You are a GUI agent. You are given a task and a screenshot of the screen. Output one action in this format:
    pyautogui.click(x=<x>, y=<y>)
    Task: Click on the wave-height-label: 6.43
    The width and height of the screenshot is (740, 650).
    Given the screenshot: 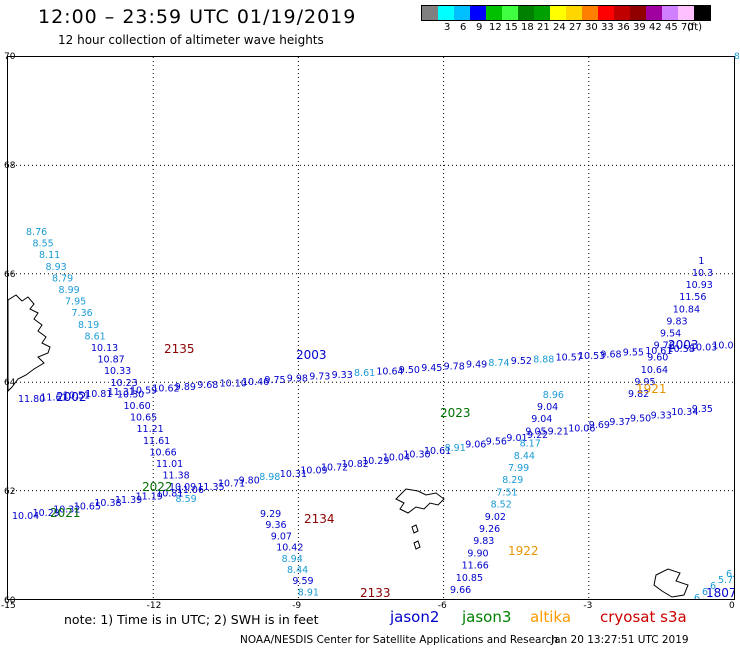 What is the action you would take?
    pyautogui.click(x=730, y=574)
    